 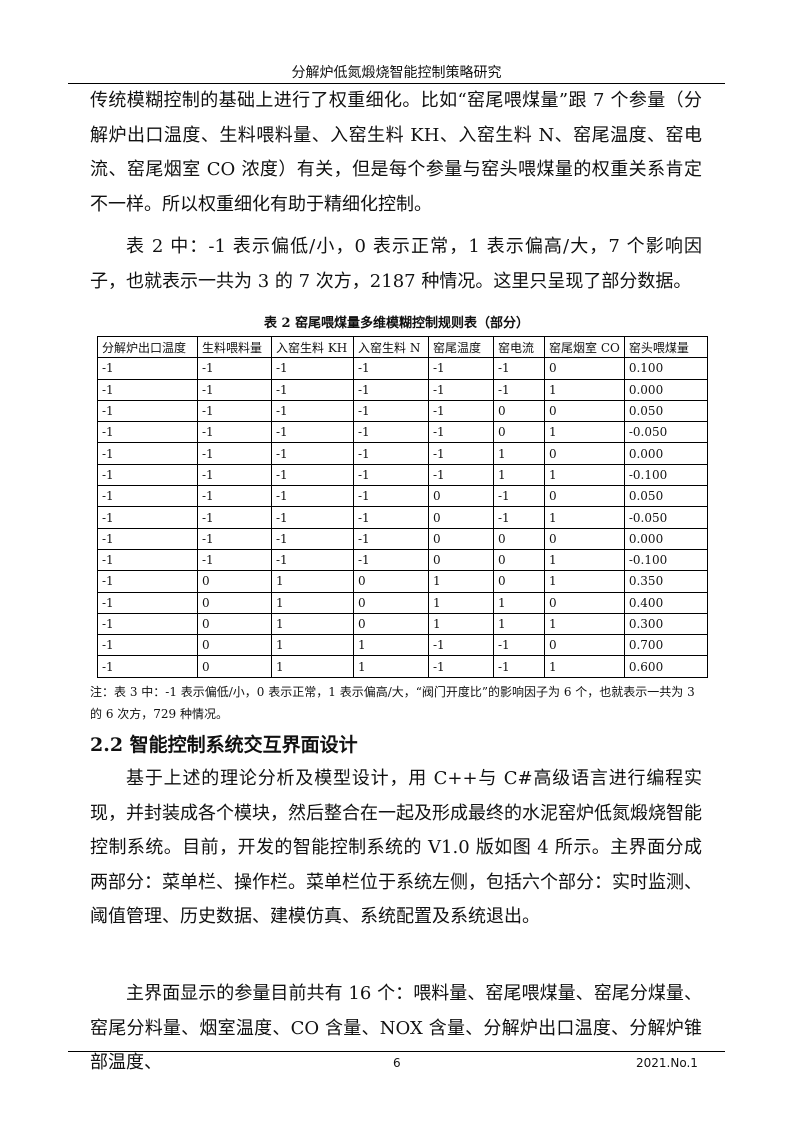 What do you see at coordinates (519, 347) in the screenshot?
I see `column-header: 窑电流` at bounding box center [519, 347].